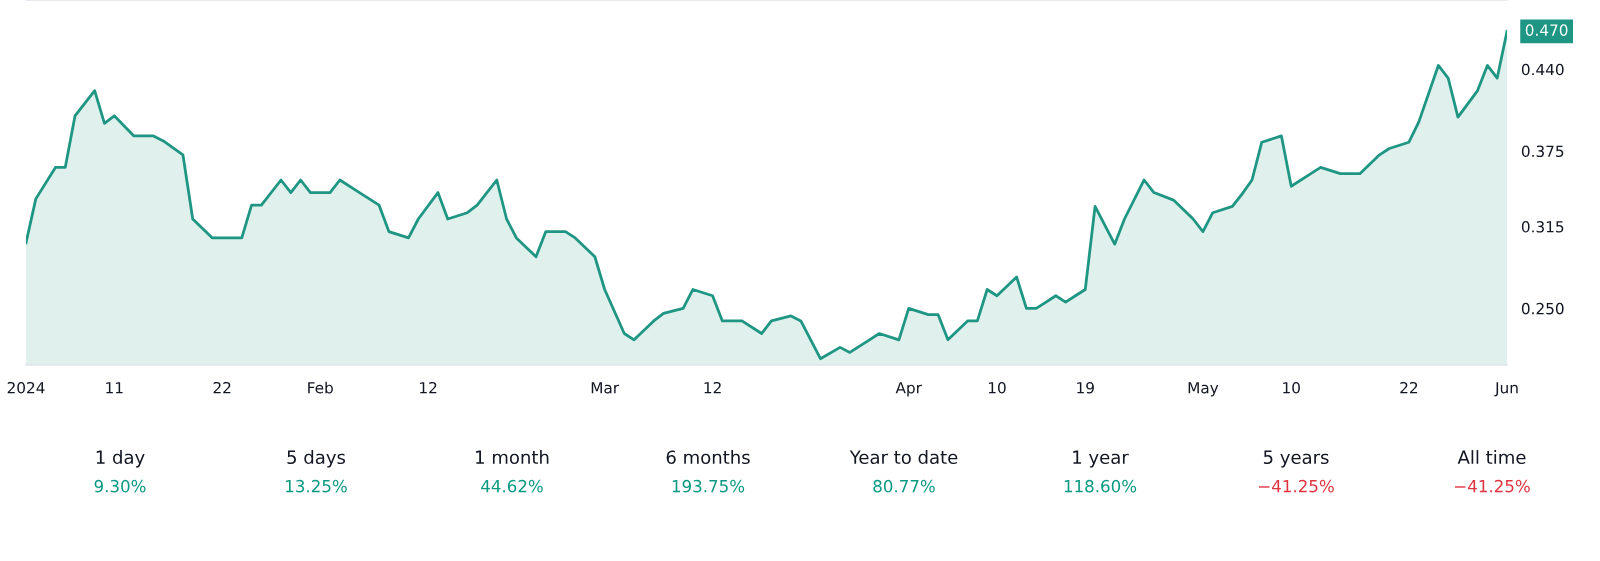  I want to click on text: 9.30%, so click(120, 486).